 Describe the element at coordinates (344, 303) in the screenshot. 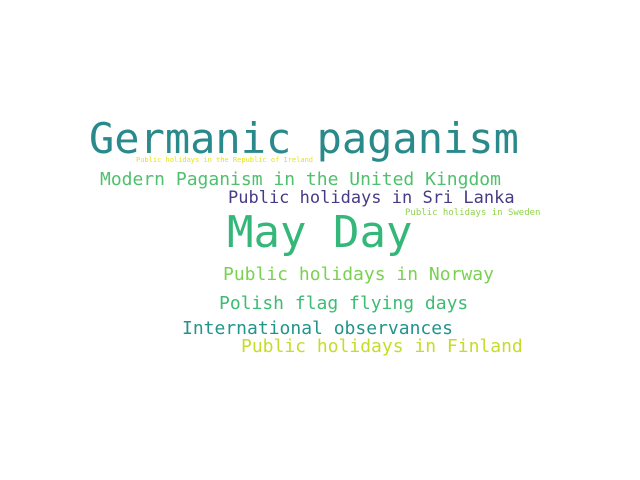

I see `word-polish-flag-flying-days: Polish flag flying days` at that location.